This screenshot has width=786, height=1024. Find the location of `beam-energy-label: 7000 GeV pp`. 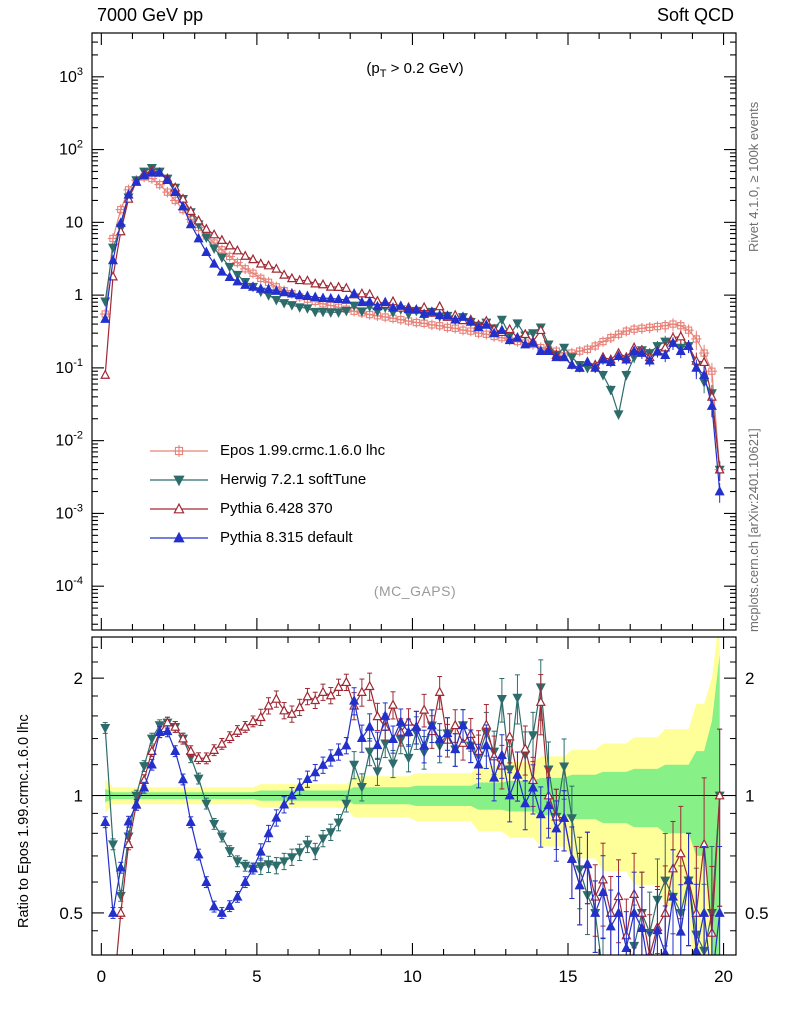

beam-energy-label: 7000 GeV pp is located at coordinates (150, 15).